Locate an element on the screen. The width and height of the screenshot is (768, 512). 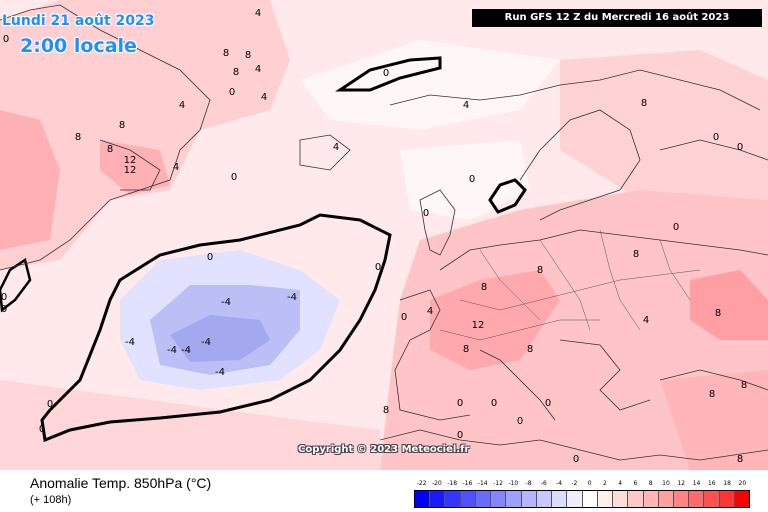
warm-anomaly-scandinavia is located at coordinates (664, 125).